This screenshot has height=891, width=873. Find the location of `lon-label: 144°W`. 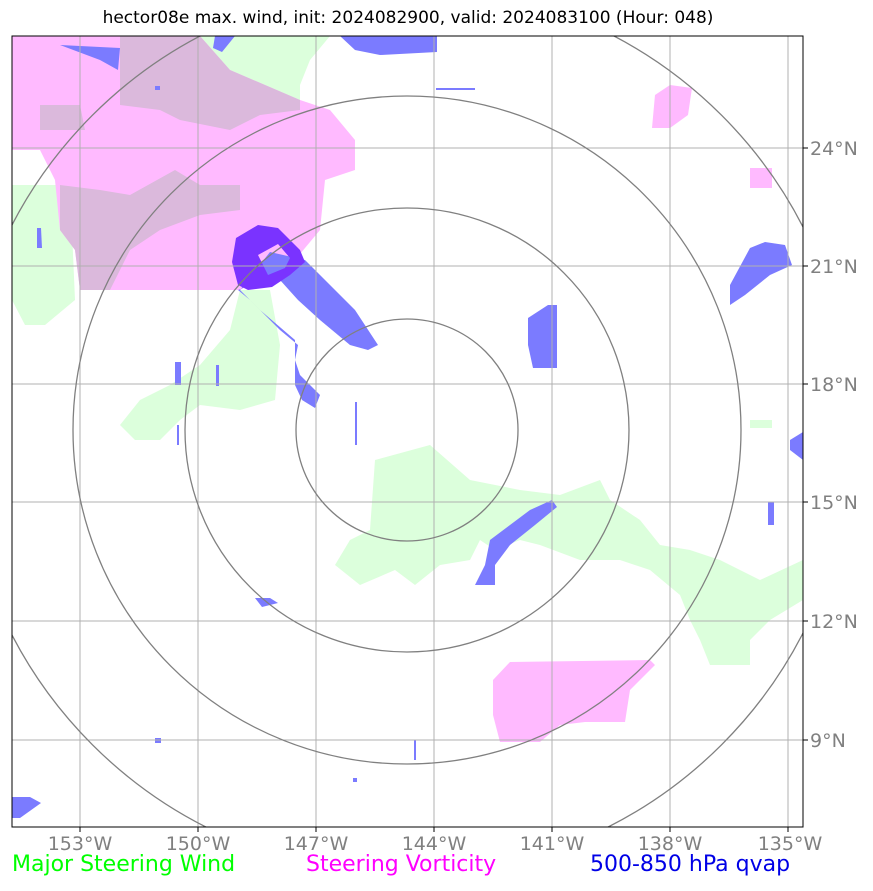

lon-label: 144°W is located at coordinates (434, 844).